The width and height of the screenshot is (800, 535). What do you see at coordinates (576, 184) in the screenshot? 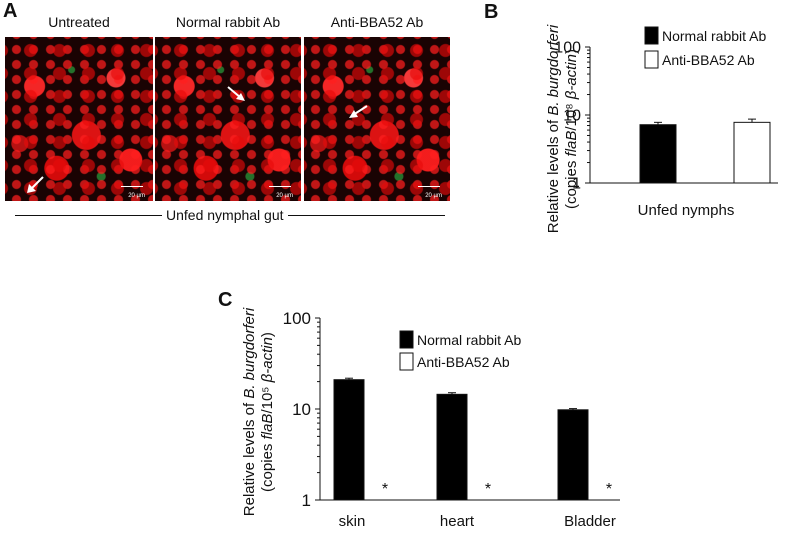
I see `panel-b-y-tick-label: 1` at bounding box center [576, 184].